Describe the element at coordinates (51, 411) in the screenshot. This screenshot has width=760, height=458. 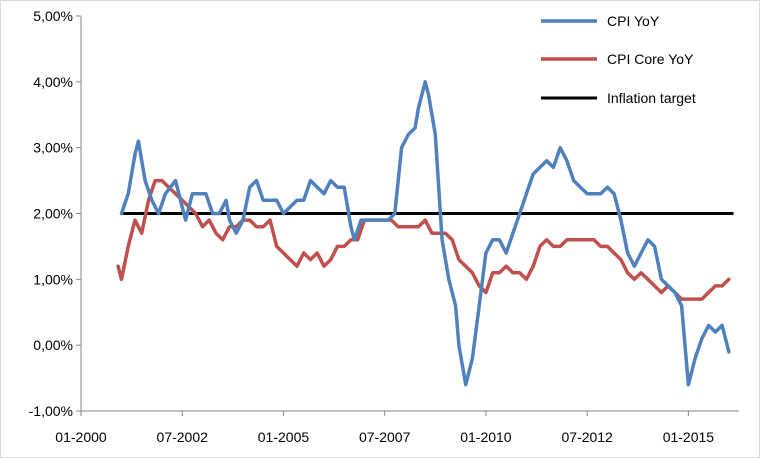
I see `y-tick-label: -1,00%` at that location.